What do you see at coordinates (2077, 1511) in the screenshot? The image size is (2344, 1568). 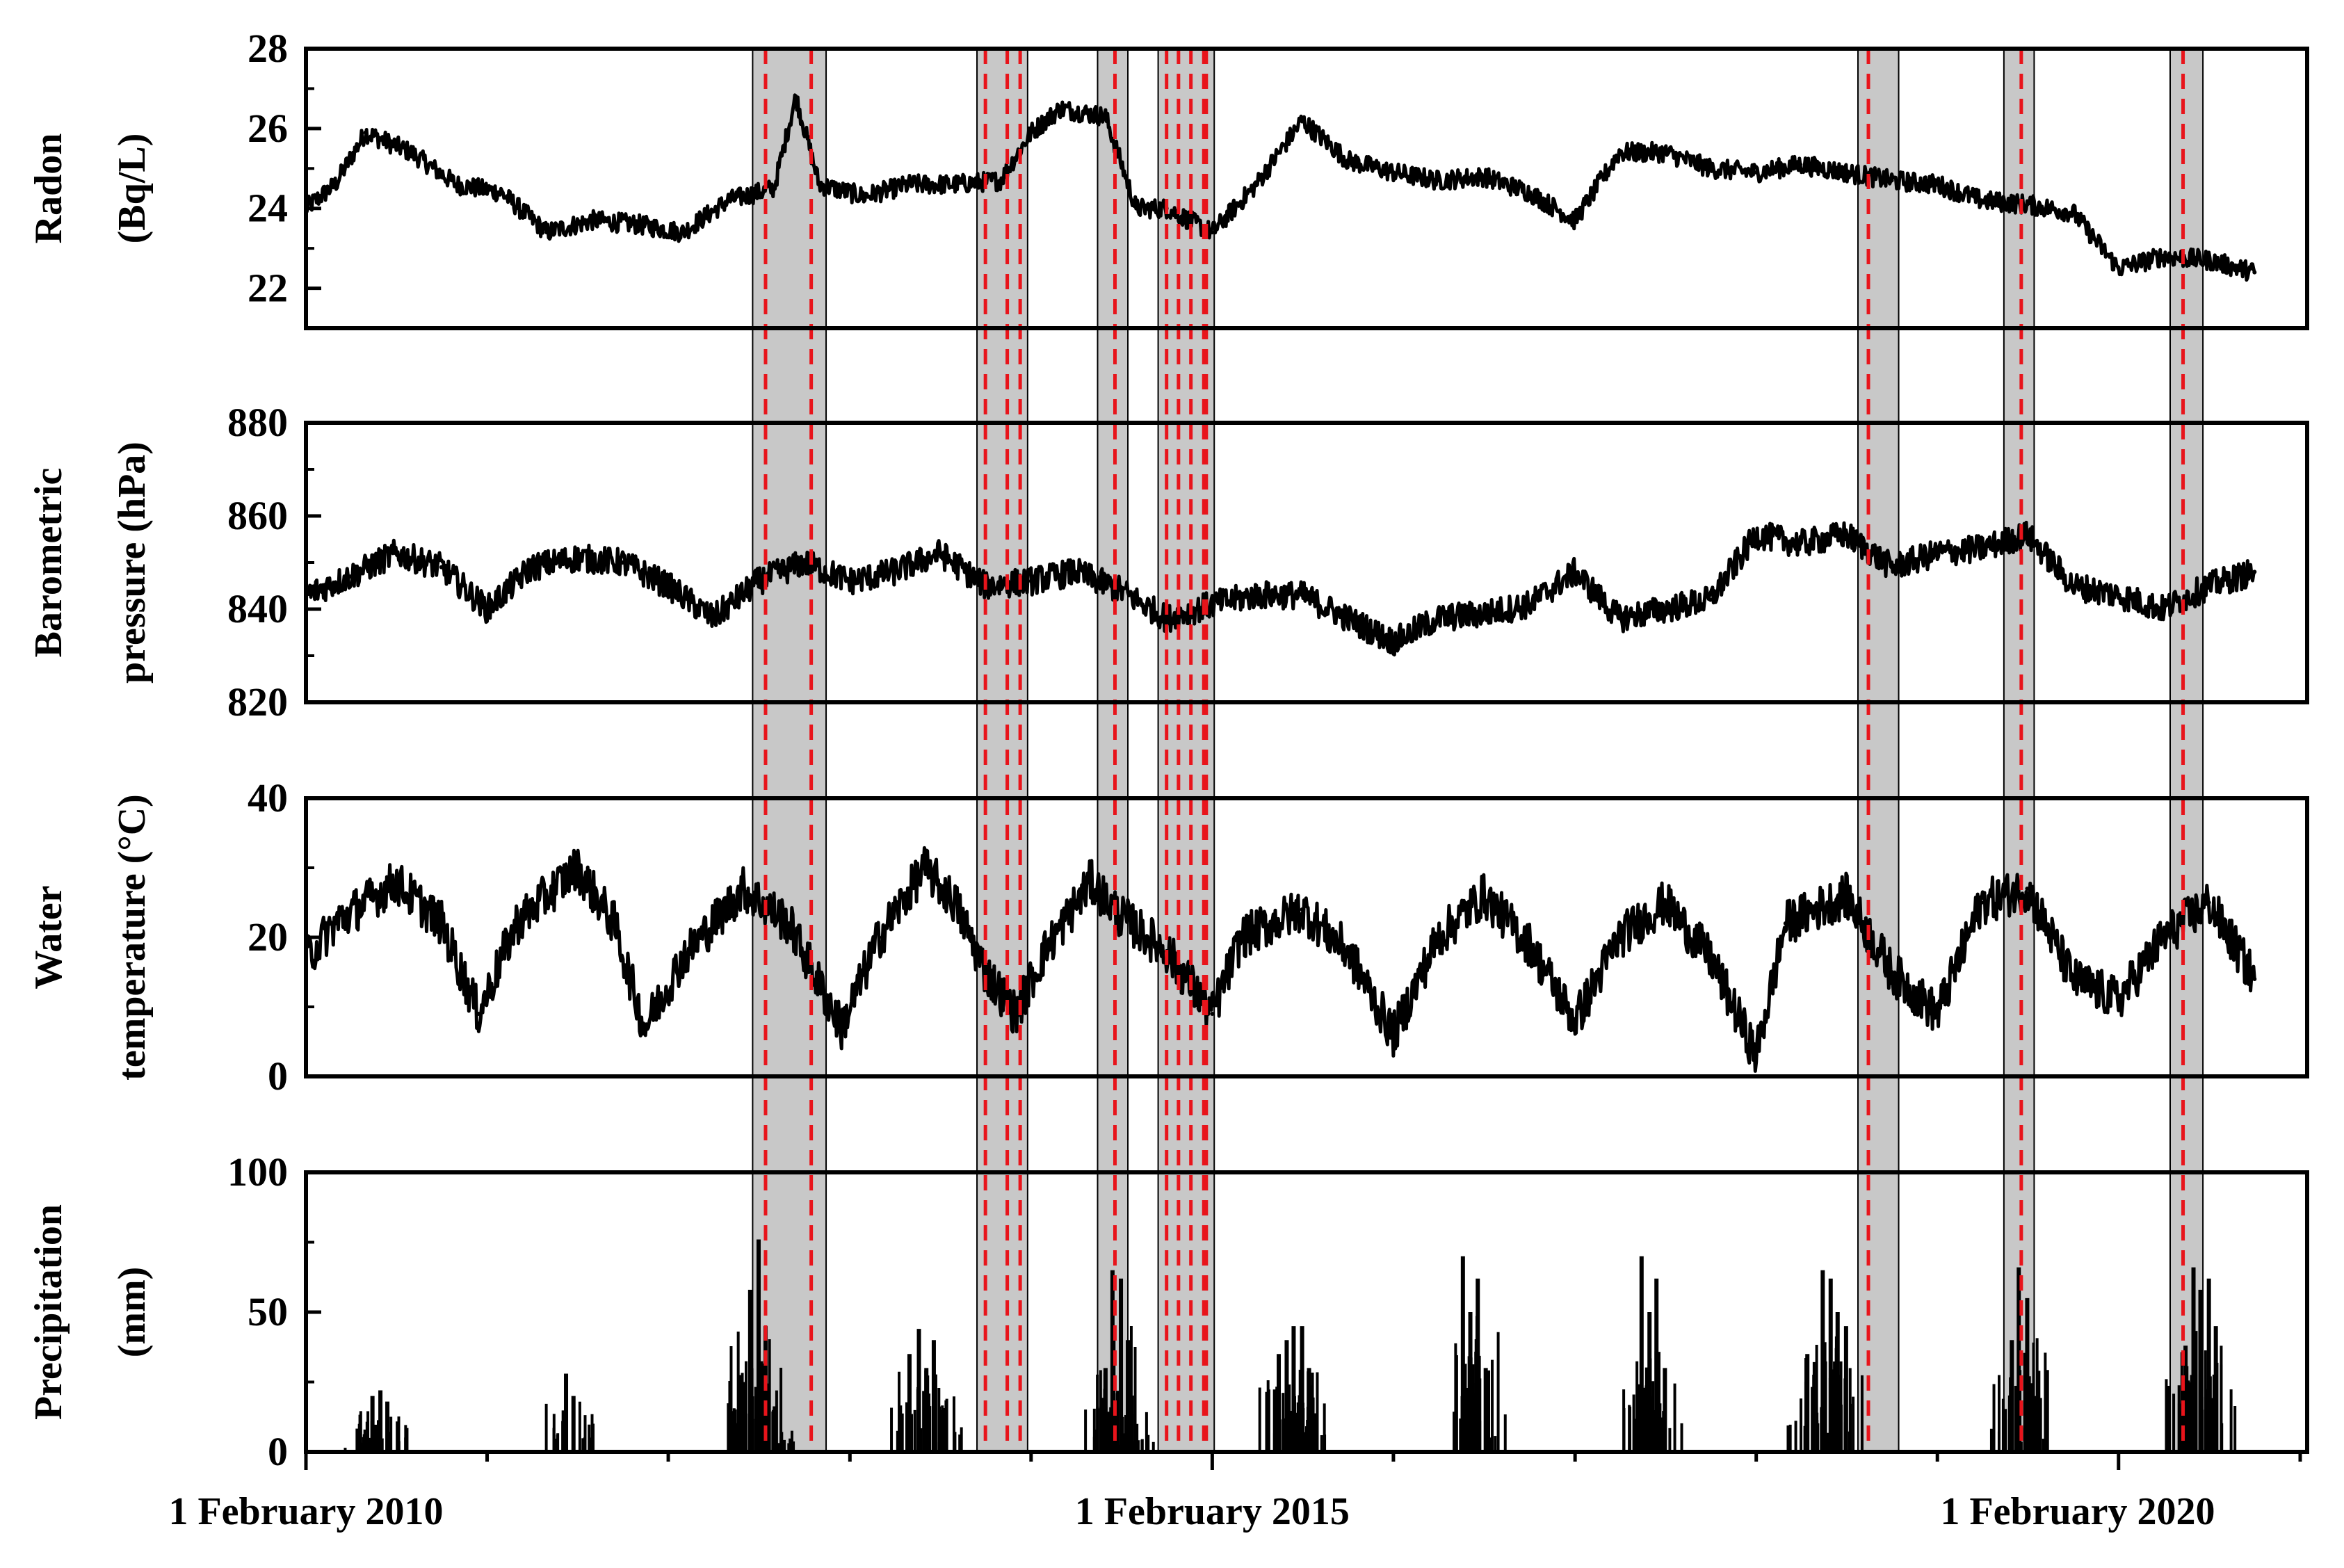 I see `x-axis-label-2020: 1 February 2020` at bounding box center [2077, 1511].